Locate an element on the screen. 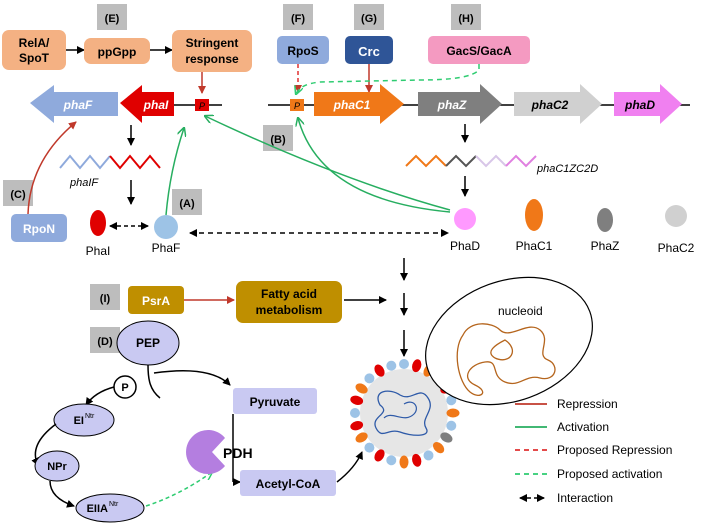 This screenshot has width=709, height=524. svg-text: RpoS is located at coordinates (302, 51).